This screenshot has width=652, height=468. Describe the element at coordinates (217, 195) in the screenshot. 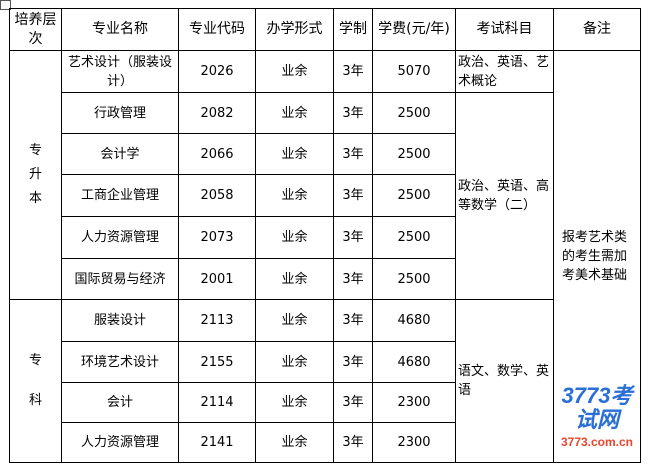

I see `code-cell: 2058` at that location.